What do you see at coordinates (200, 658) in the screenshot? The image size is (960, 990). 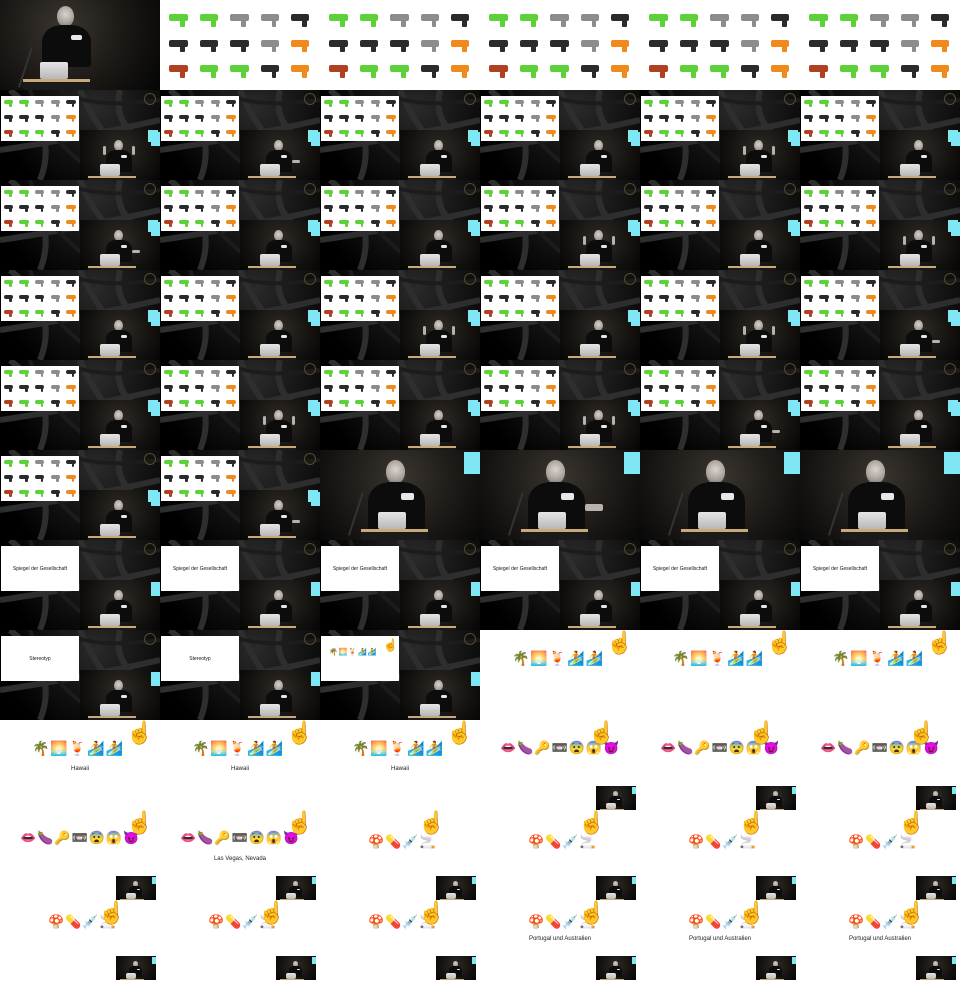 I see `text-slide: Stereotyp` at bounding box center [200, 658].